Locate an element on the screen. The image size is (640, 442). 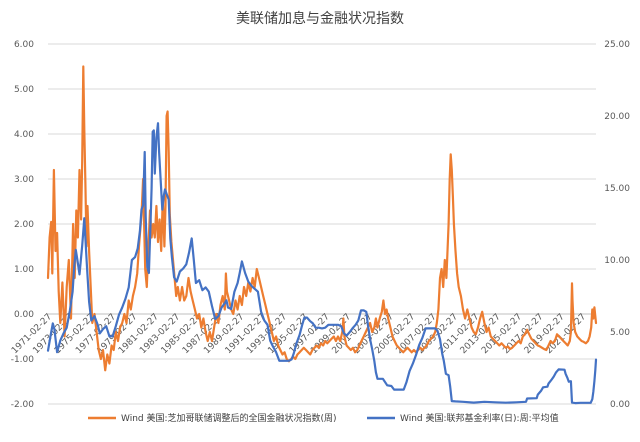
y-left-tick-label: 6.00 is located at coordinates (24, 45).